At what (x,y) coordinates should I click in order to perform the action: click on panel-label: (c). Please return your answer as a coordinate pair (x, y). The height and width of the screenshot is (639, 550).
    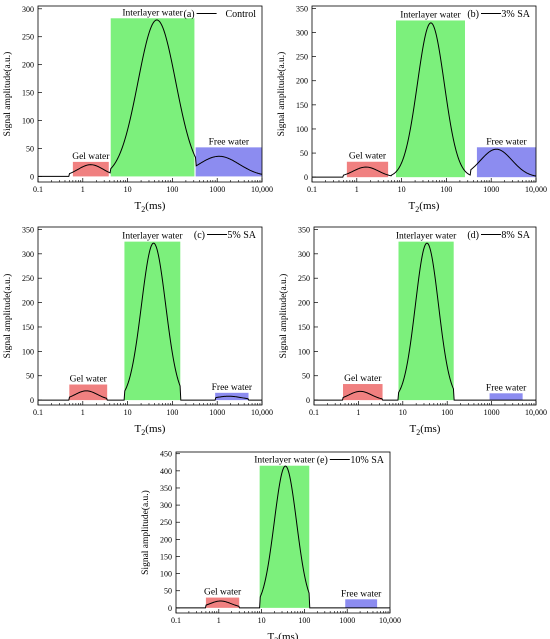
    Looking at the image, I should click on (199, 235).